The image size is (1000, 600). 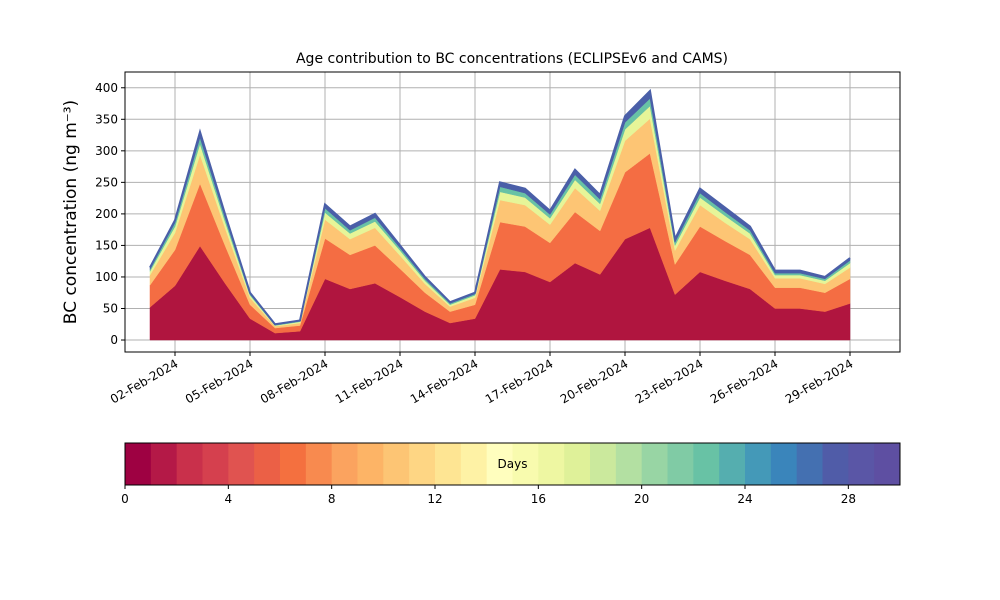 I want to click on x-tick-label: 14-Feb-2024, so click(x=444, y=381).